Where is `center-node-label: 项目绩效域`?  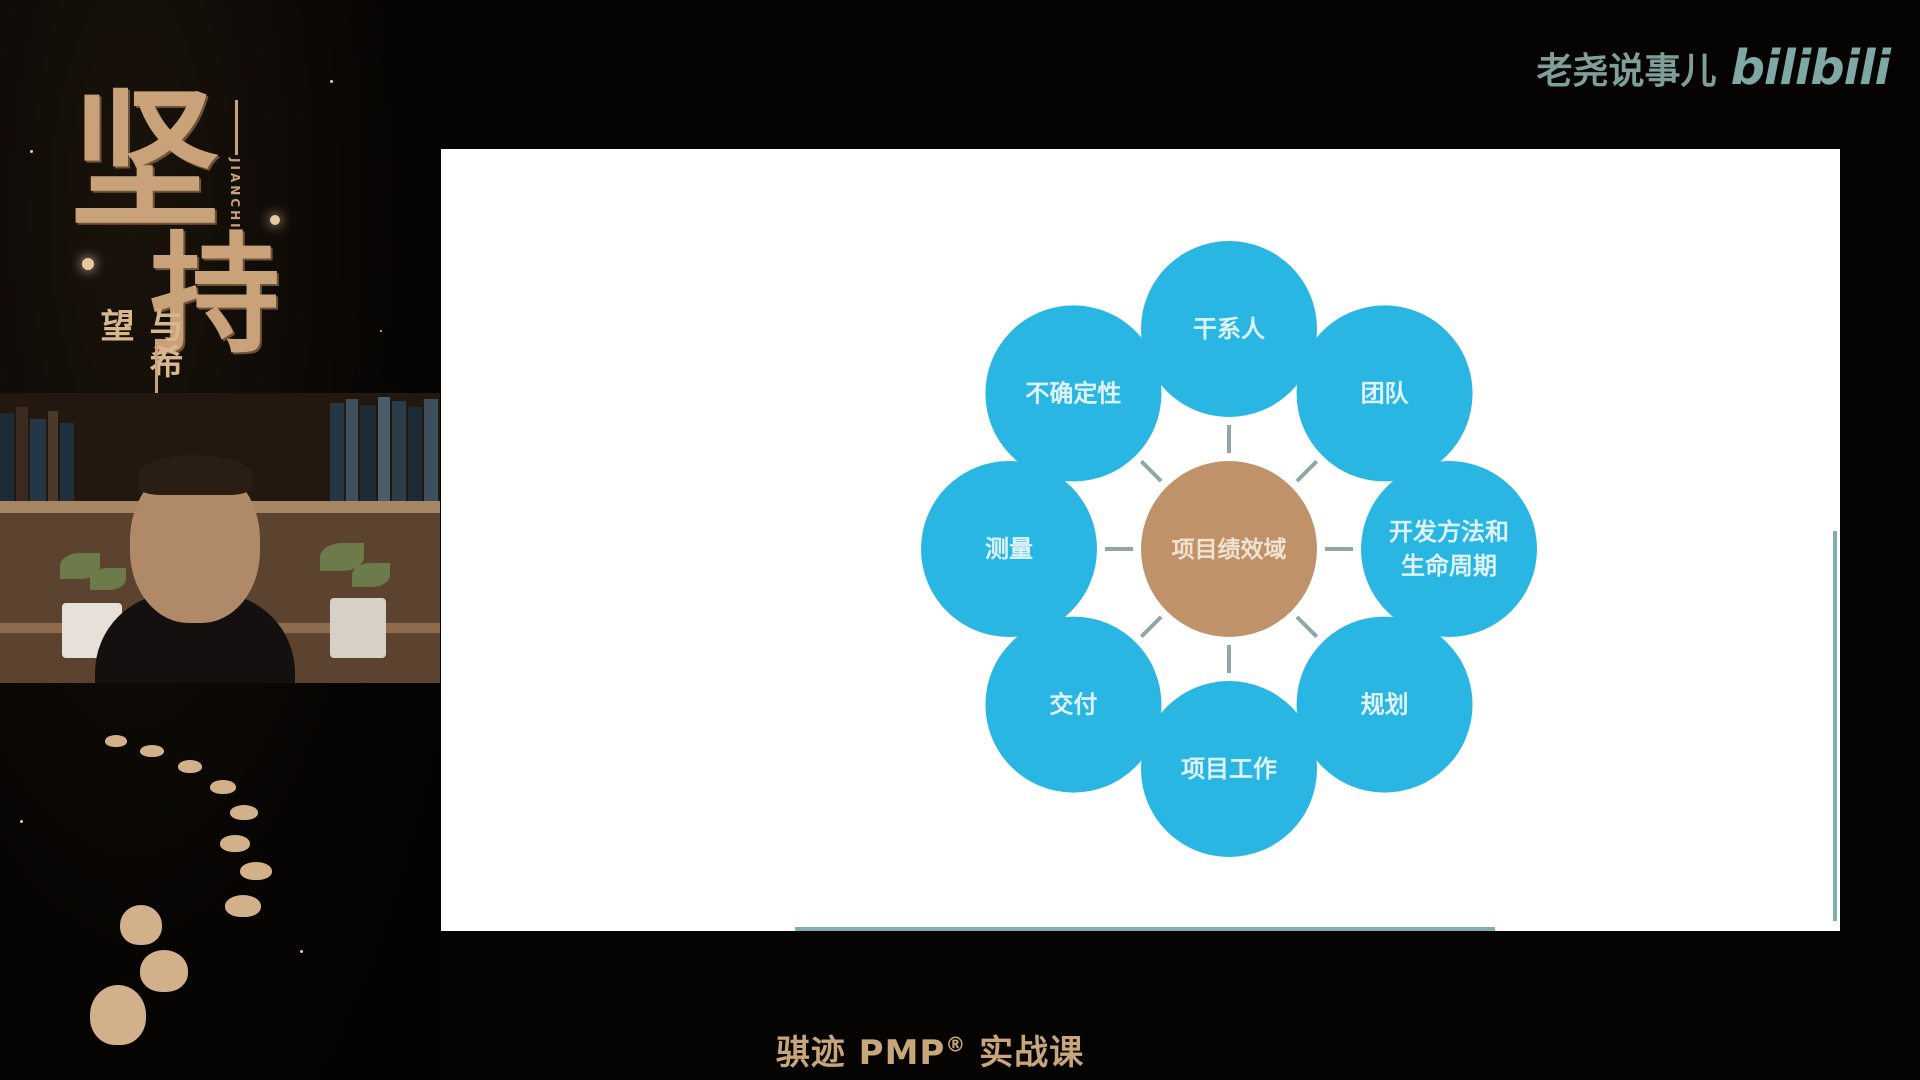 center-node-label: 项目绩效域 is located at coordinates (1229, 549).